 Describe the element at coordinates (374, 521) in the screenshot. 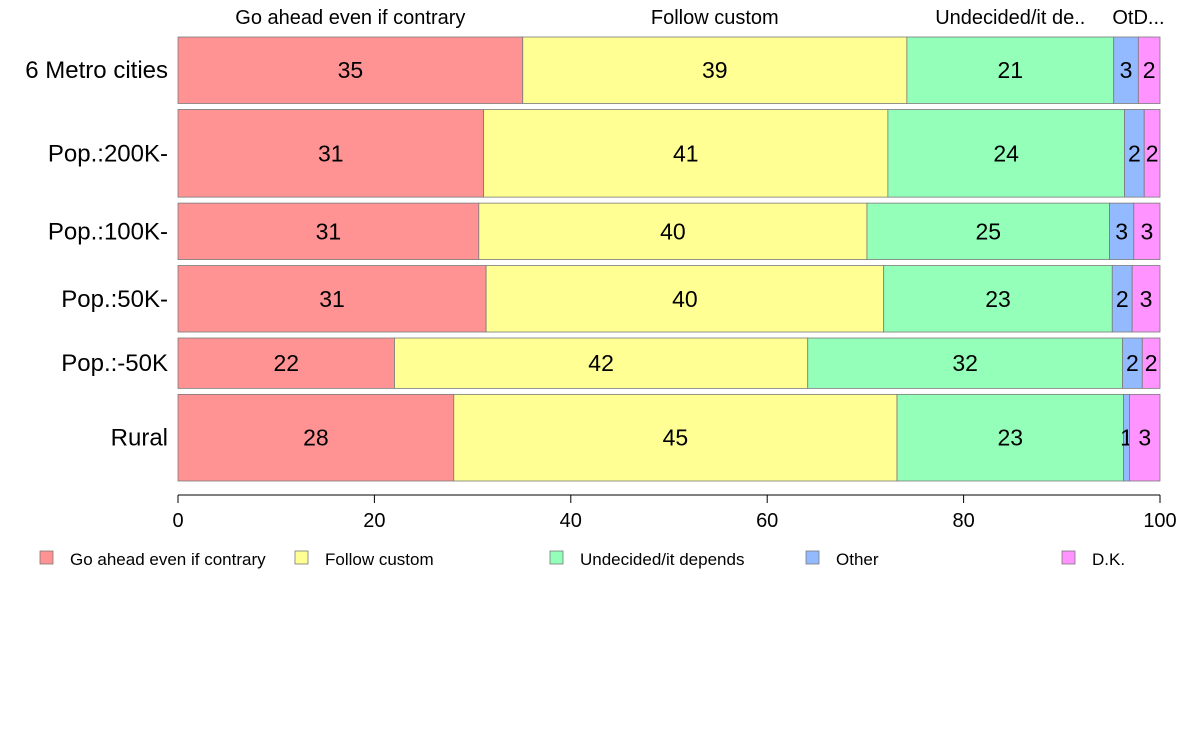

I see `x-tick-label: 20` at that location.